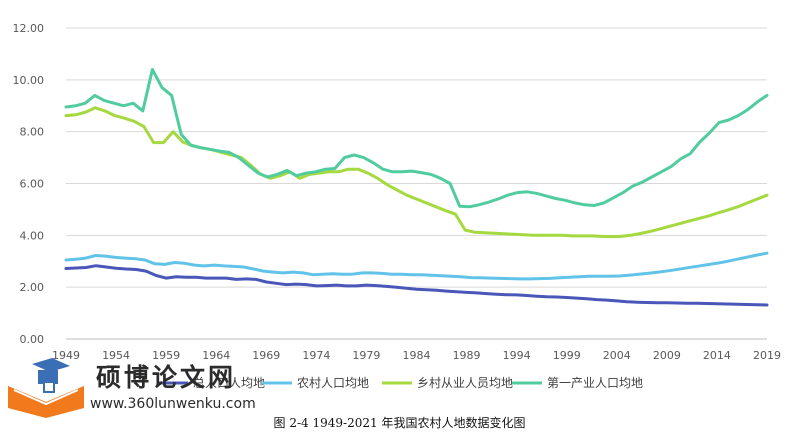 This screenshot has height=445, width=799. Describe the element at coordinates (32, 235) in the screenshot. I see `y-tick-label: 4.00` at that location.